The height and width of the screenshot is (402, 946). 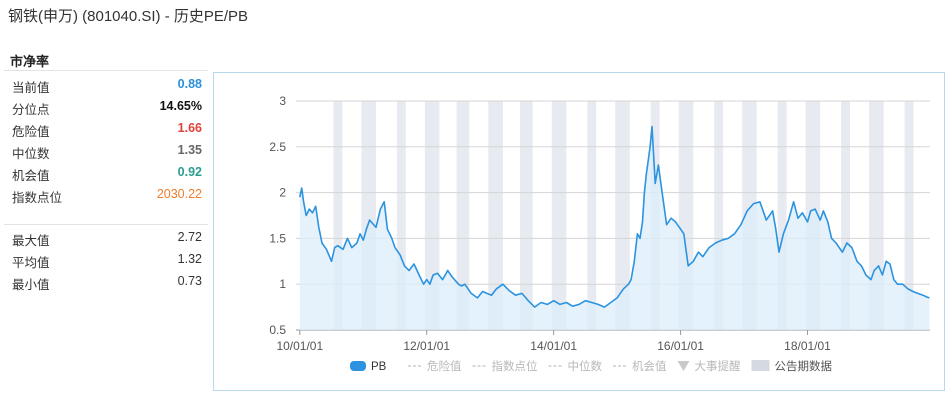 I want to click on stat-row-min: 最小值 0.73, so click(x=104, y=282).